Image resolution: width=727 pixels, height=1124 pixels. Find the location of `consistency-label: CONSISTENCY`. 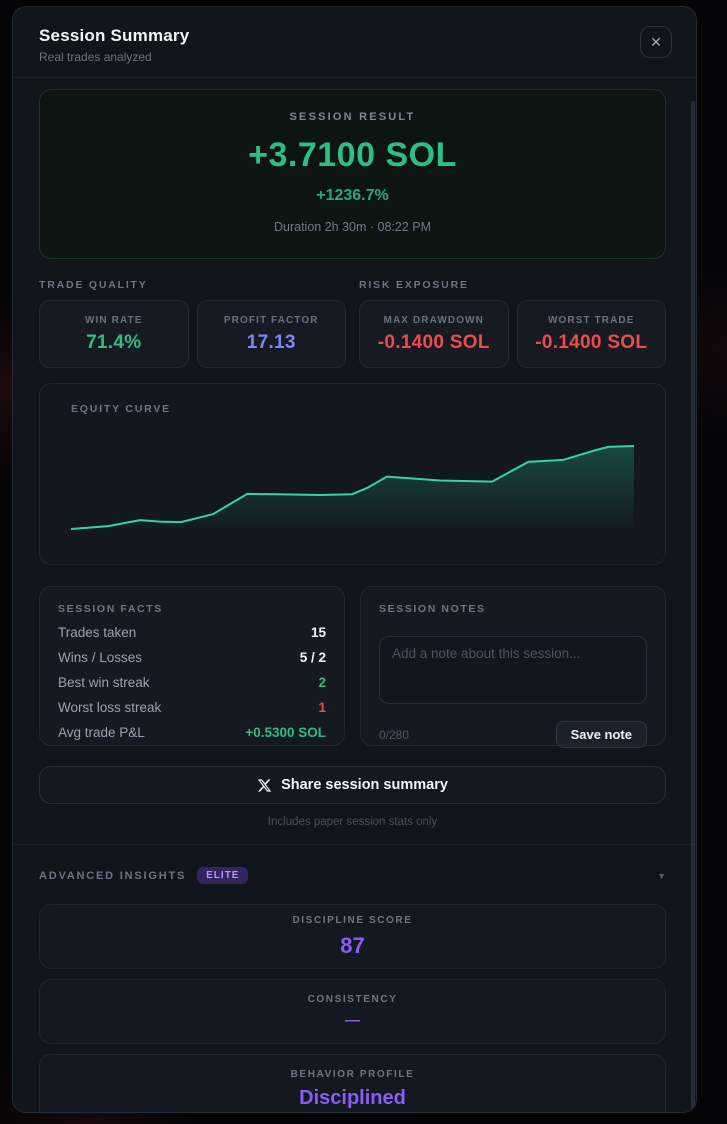

consistency-label: CONSISTENCY is located at coordinates (352, 999).